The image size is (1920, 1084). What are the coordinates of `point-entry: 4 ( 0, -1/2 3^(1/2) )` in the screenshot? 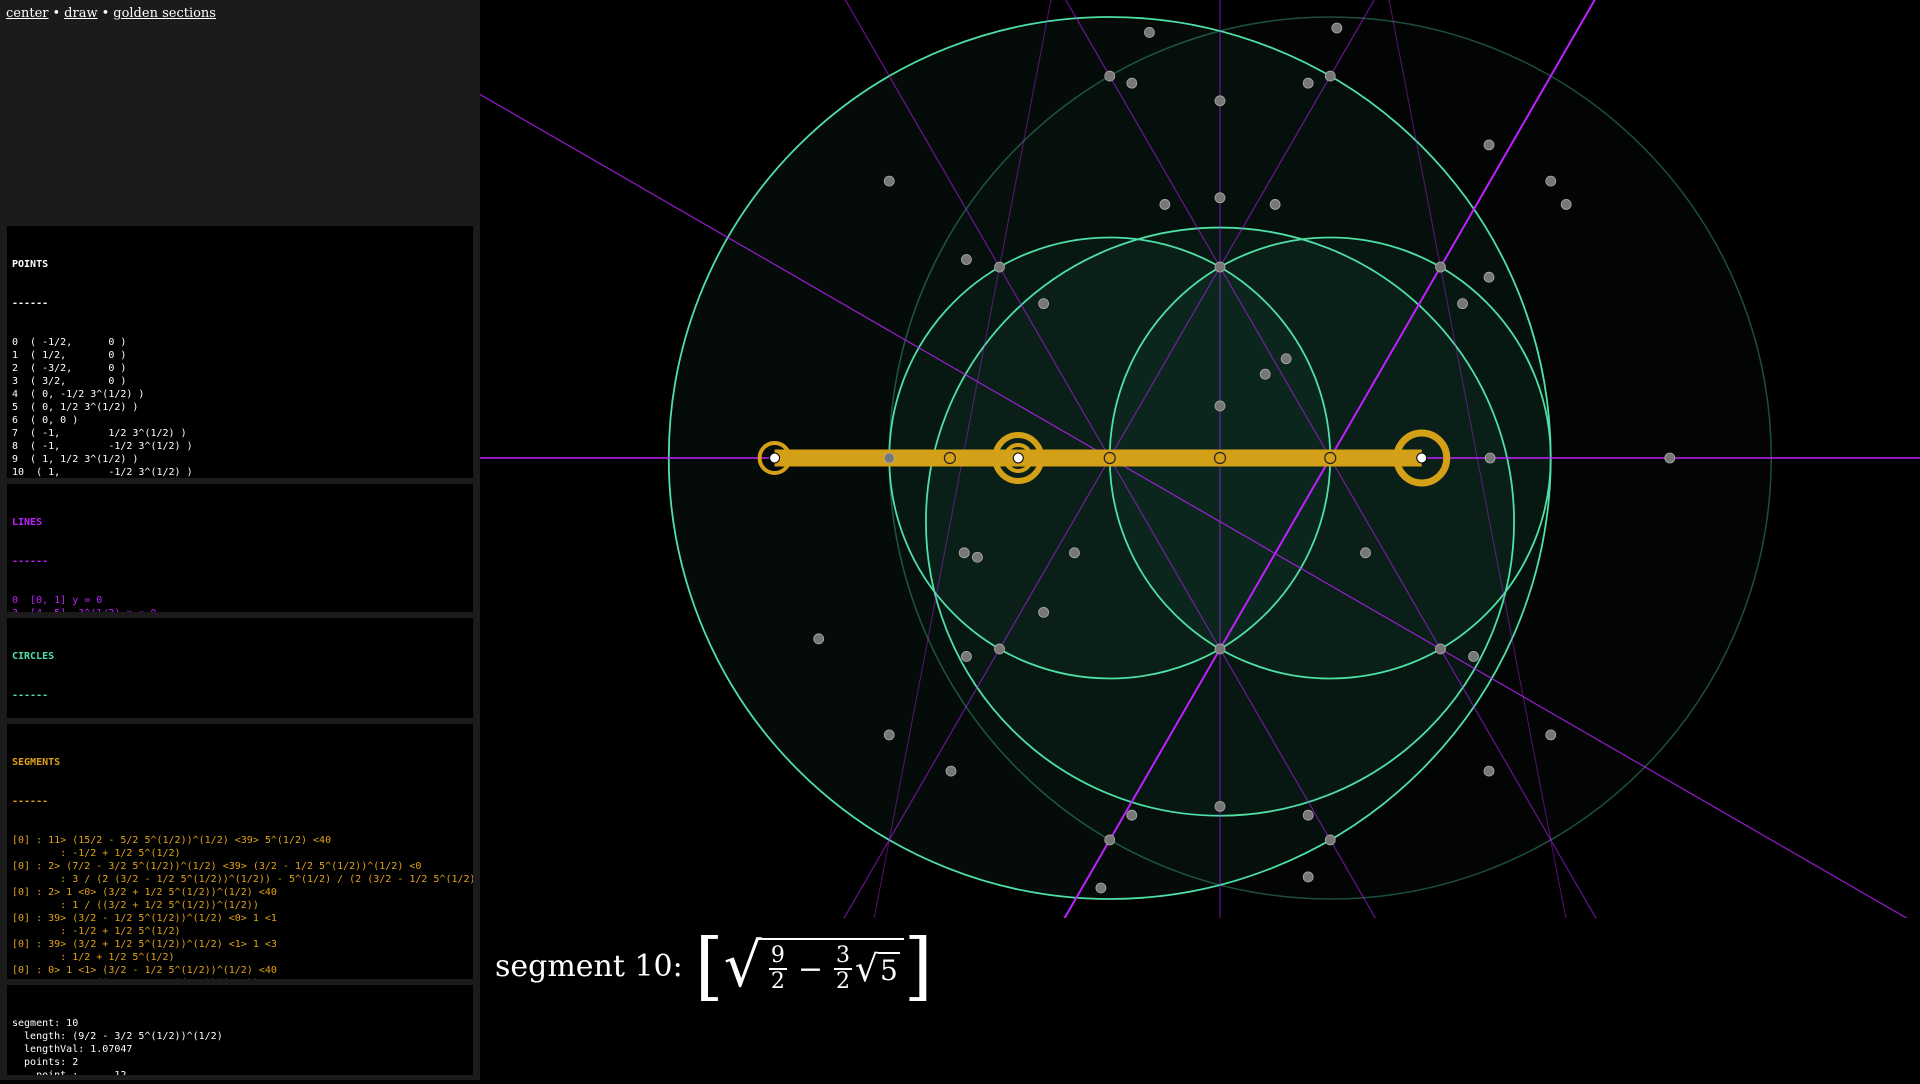 It's located at (78, 394).